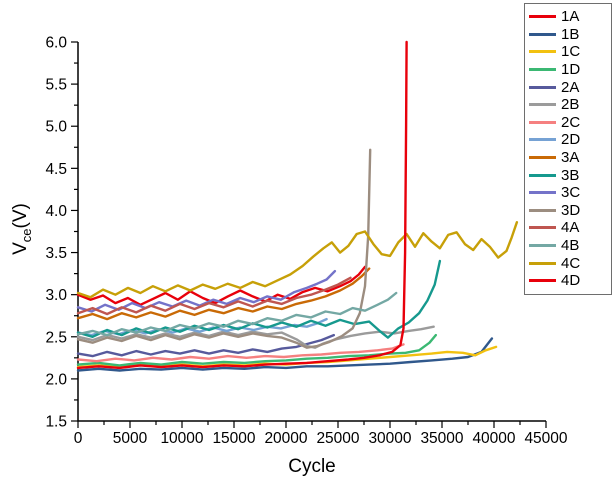 This screenshot has width=615, height=481. I want to click on legend-item-1B: 1B, so click(568, 35).